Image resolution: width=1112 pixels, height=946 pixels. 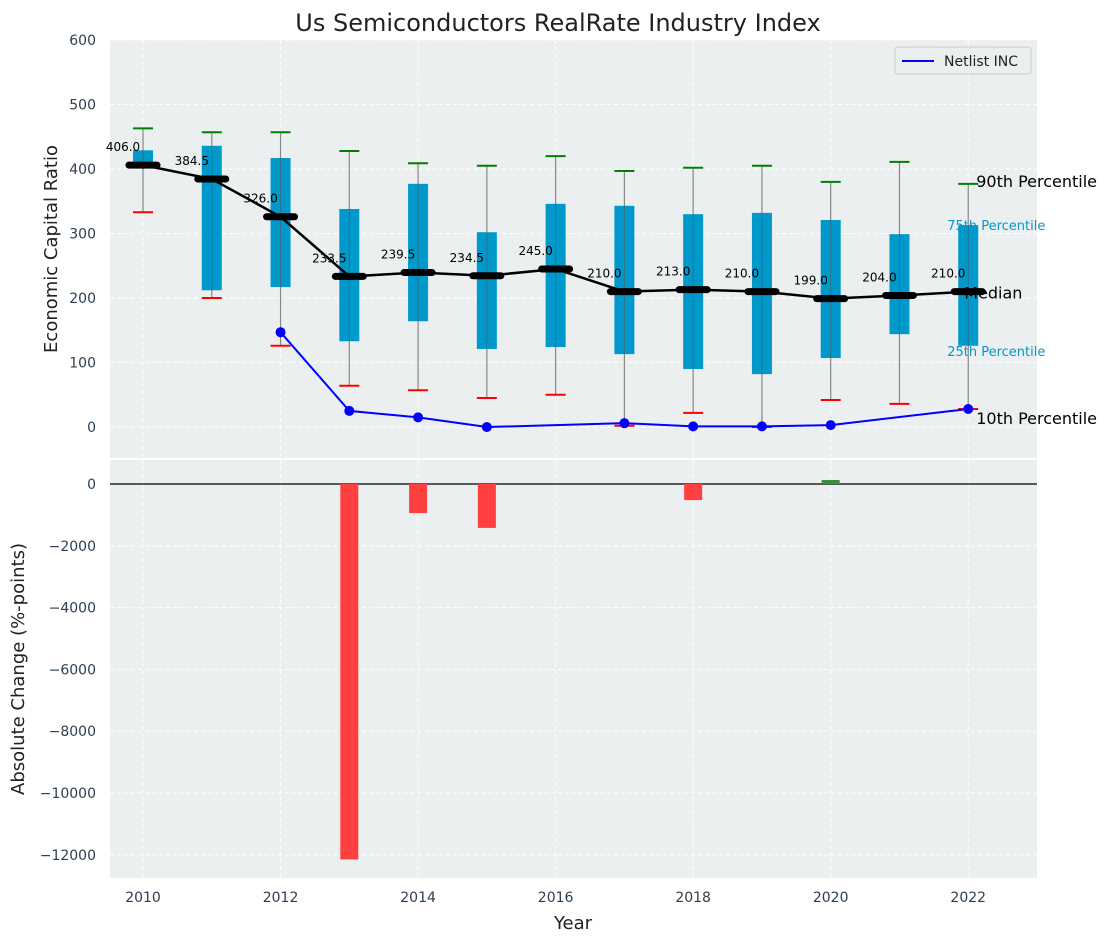 I want to click on bottom-y-tick-label: −4000, so click(x=72, y=609).